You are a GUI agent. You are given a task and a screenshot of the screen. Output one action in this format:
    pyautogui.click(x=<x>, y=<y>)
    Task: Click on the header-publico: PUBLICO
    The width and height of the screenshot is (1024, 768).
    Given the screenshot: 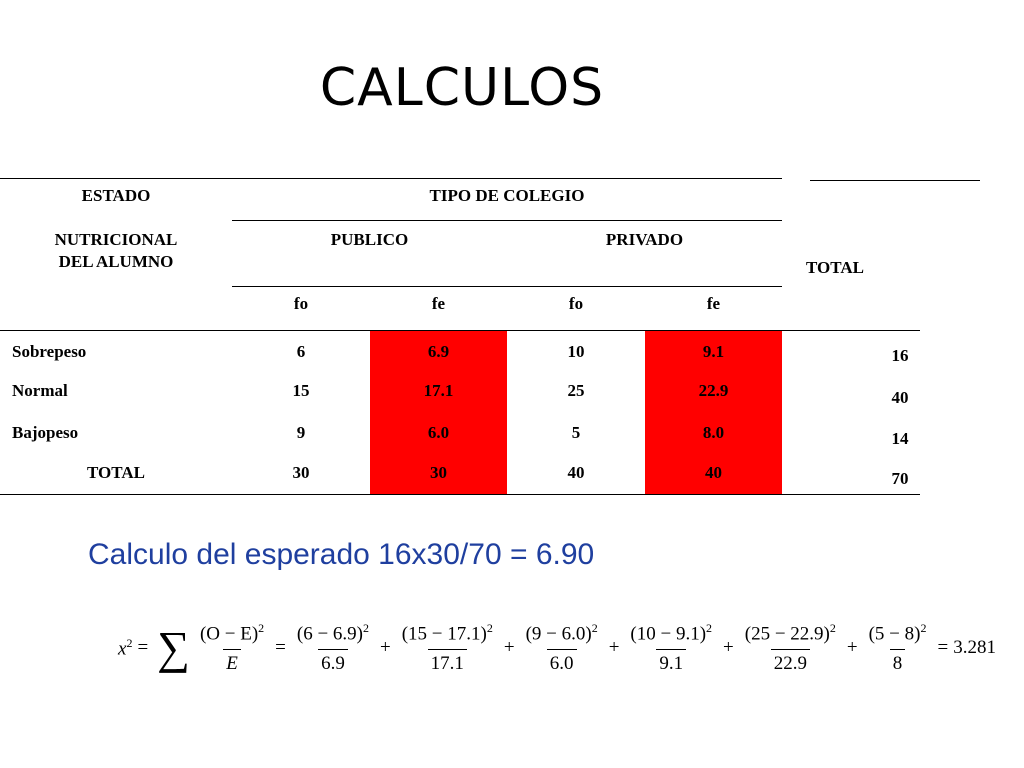 What is the action you would take?
    pyautogui.click(x=369, y=239)
    